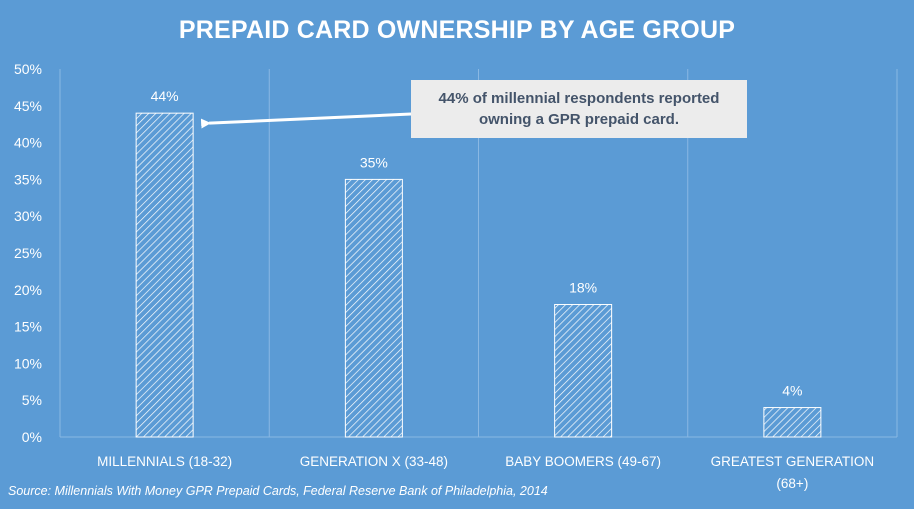 Image resolution: width=914 pixels, height=509 pixels. I want to click on arrow-layer, so click(306, 120).